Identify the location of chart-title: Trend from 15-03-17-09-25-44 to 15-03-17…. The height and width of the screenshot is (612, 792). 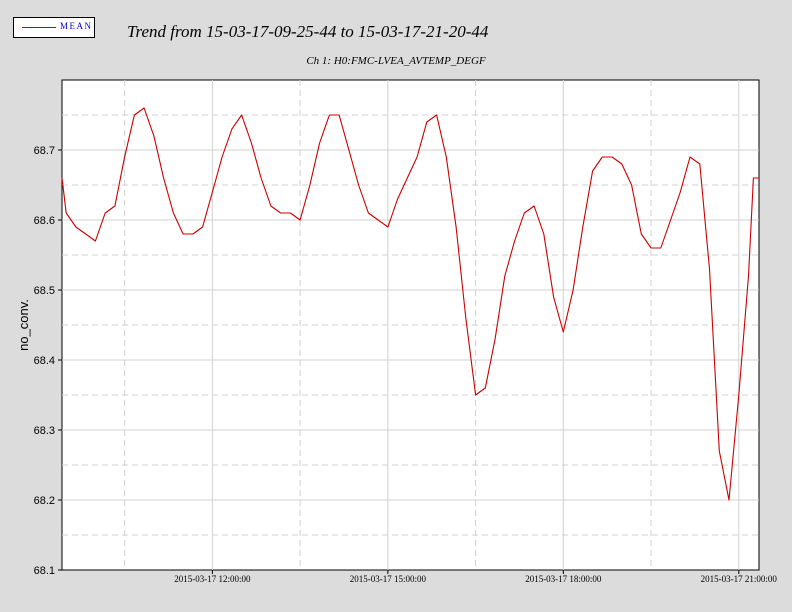
(308, 31).